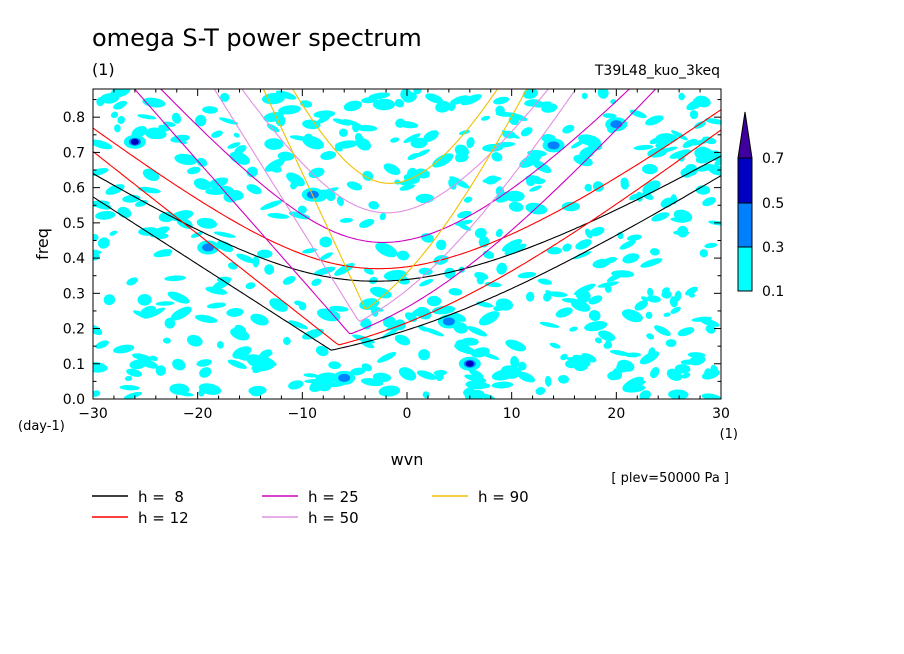 This screenshot has width=904, height=654. Describe the element at coordinates (503, 497) in the screenshot. I see `legend-label: h = 90` at that location.